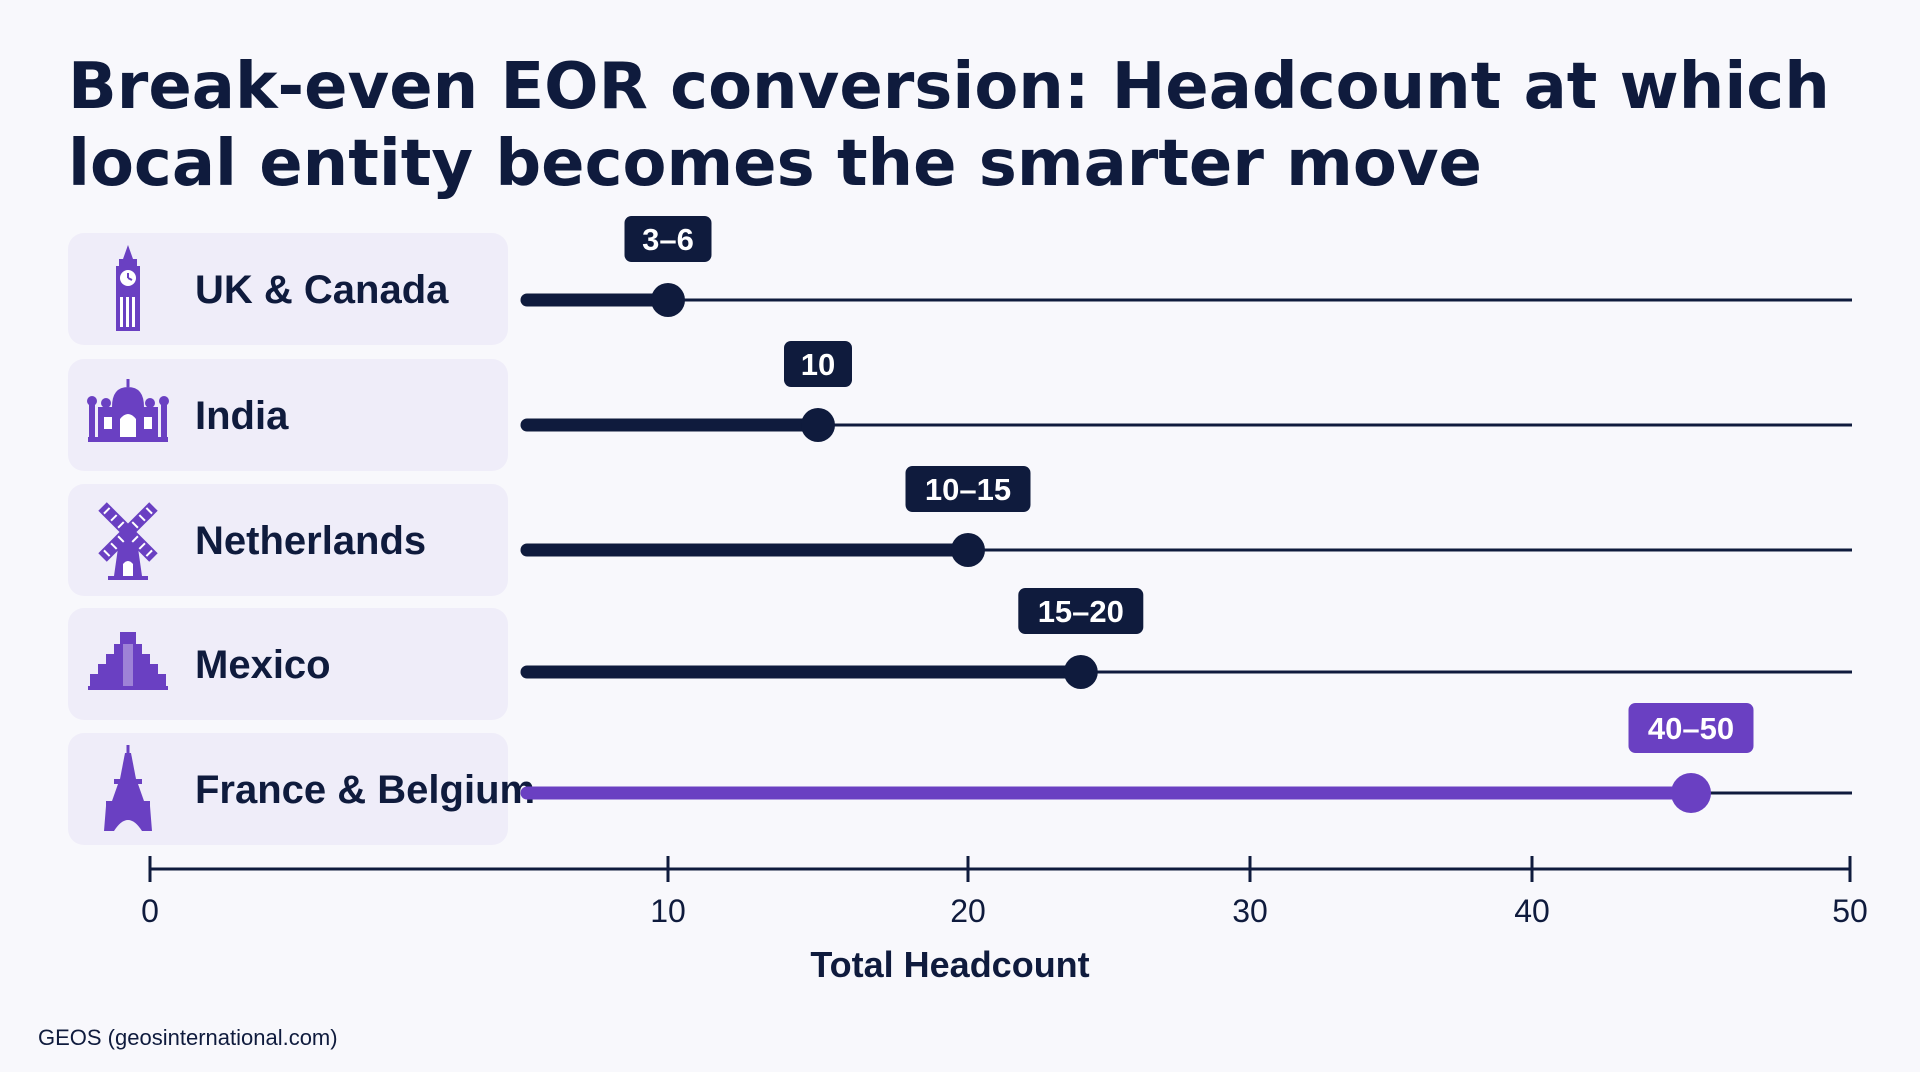 This screenshot has width=1920, height=1072. What do you see at coordinates (128, 661) in the screenshot?
I see `pyramid-icon` at bounding box center [128, 661].